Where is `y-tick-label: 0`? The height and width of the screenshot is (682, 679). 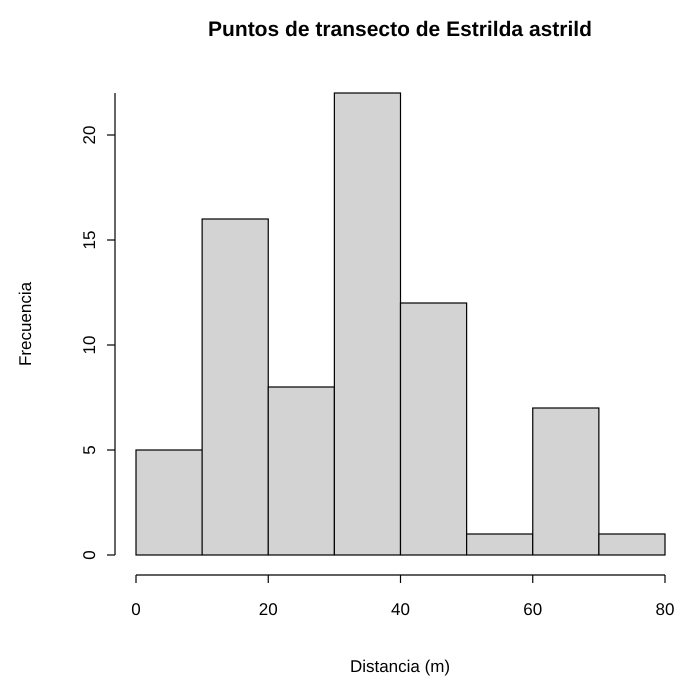 y-tick-label: 0 is located at coordinates (89, 555).